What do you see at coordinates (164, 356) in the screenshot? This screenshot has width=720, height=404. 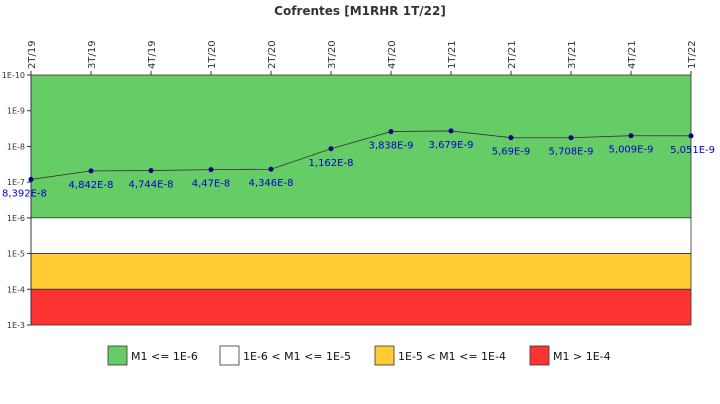 I see `legend-label: M1 <= 1E-6` at bounding box center [164, 356].